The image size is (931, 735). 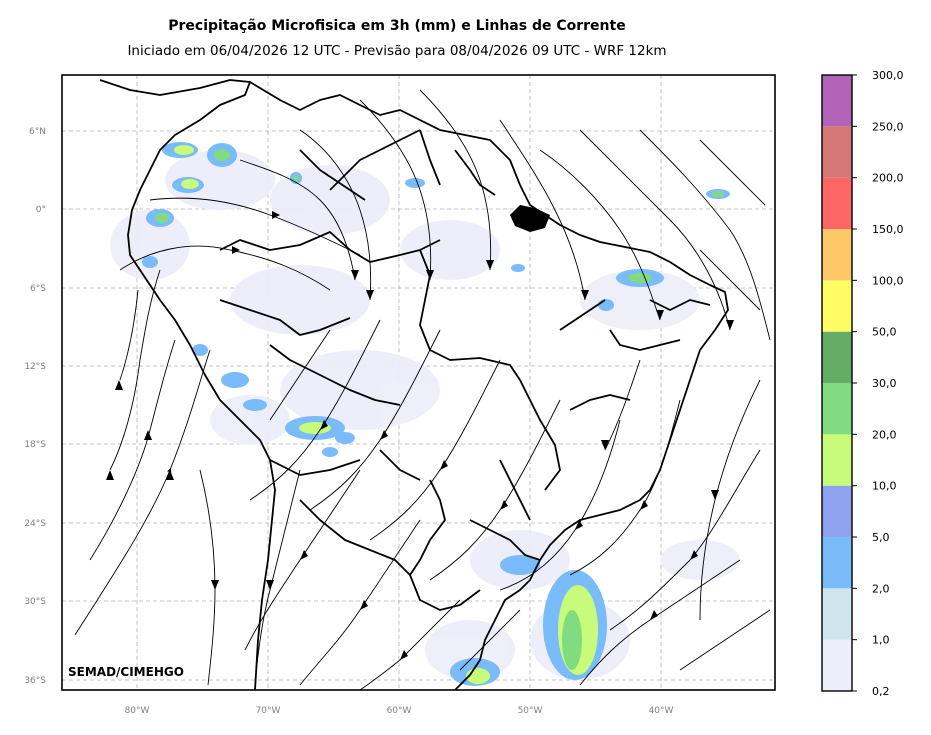 I want to click on lat-tick-label: 6°N, so click(x=37, y=132).